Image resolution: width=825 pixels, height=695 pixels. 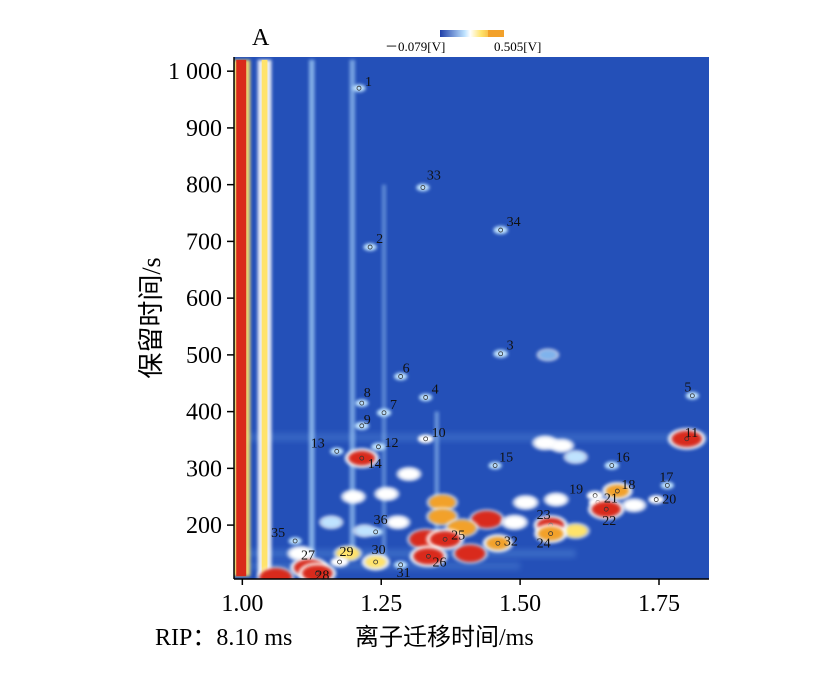 I want to click on peak-label: 28, so click(x=322, y=575).